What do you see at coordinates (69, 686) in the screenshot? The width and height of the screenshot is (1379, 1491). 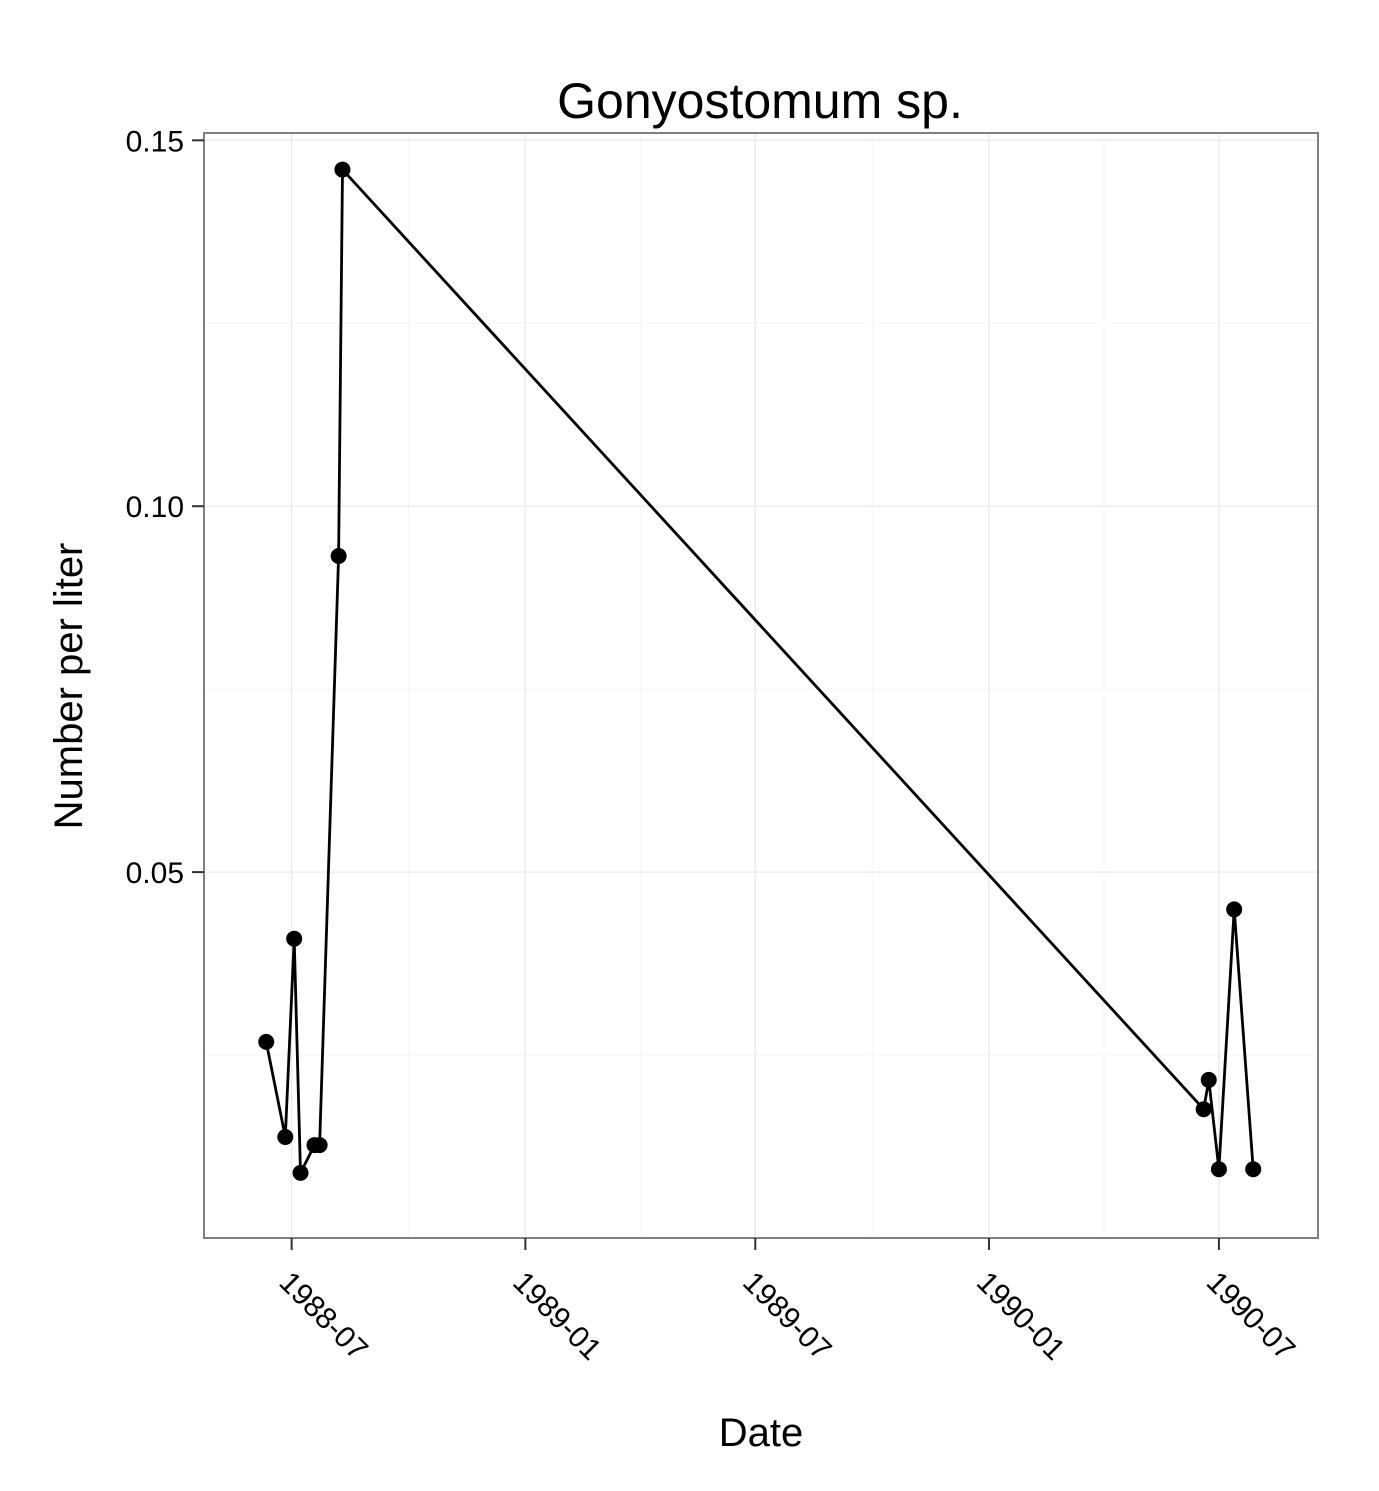 I see `y-axis-label: Number per liter` at bounding box center [69, 686].